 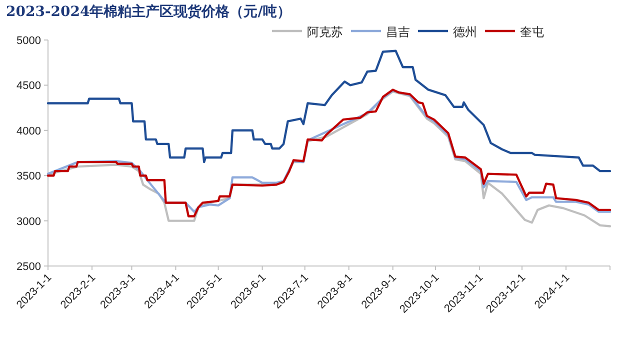 I want to click on legend-label: 昌吉, so click(x=398, y=32).